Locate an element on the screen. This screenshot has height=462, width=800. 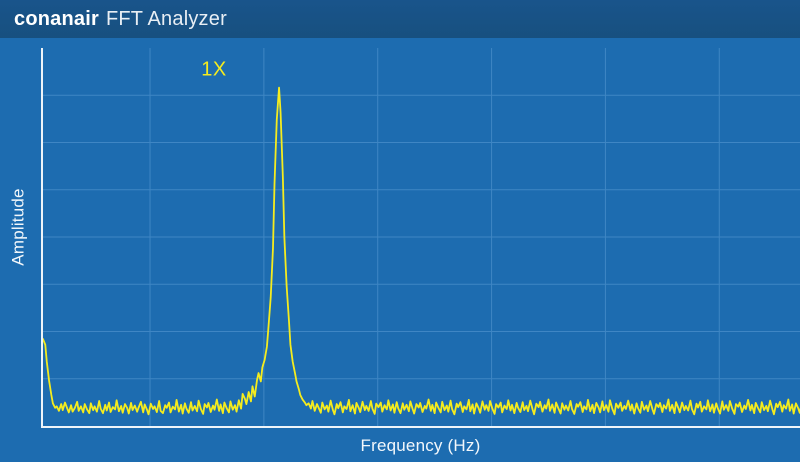
y-axis-label: Amplitude is located at coordinates (19, 227).